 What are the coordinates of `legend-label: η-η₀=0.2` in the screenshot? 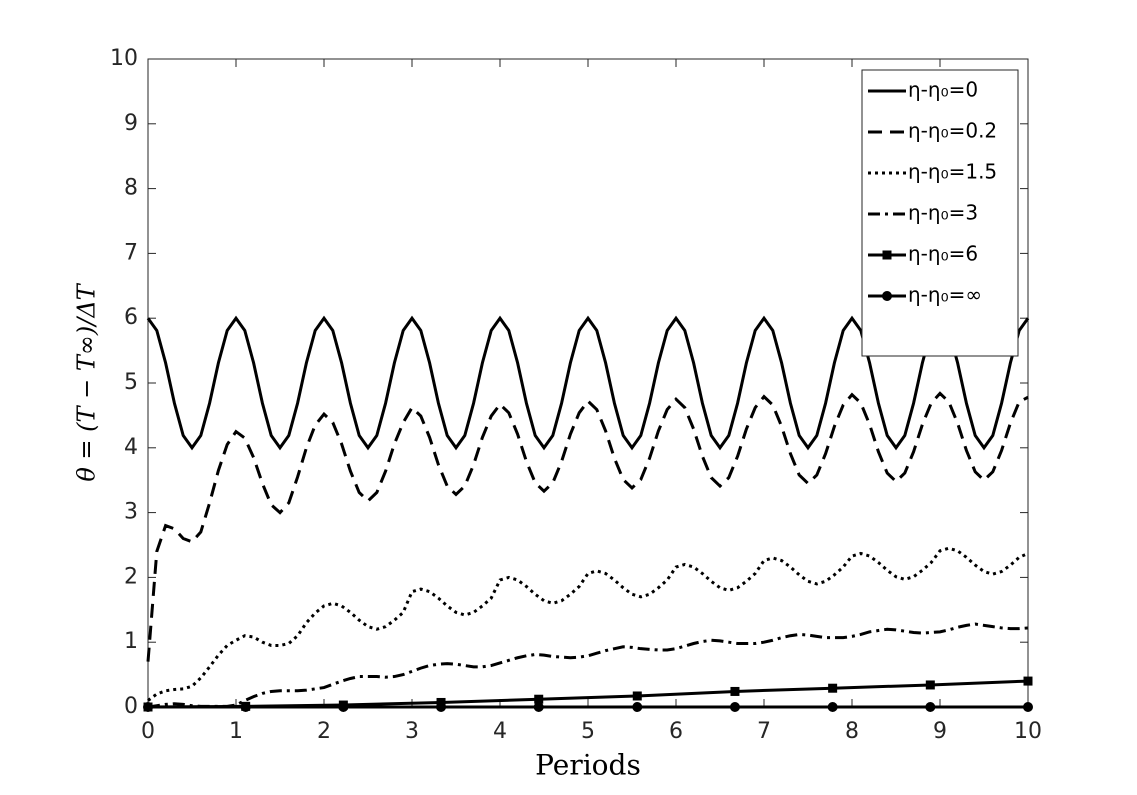 It's located at (952, 131).